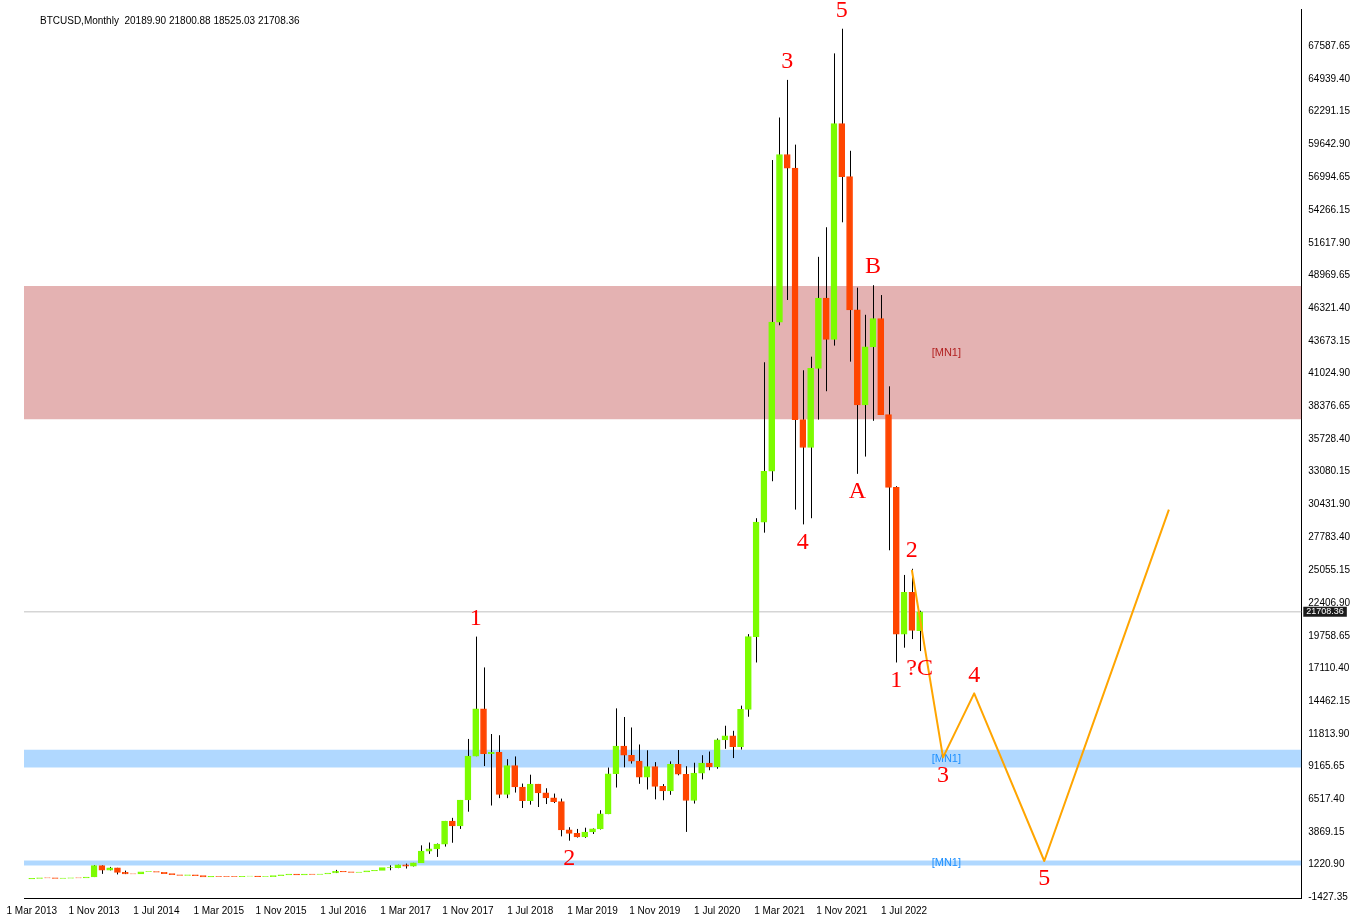  I want to click on annotation: 3, so click(787, 60).